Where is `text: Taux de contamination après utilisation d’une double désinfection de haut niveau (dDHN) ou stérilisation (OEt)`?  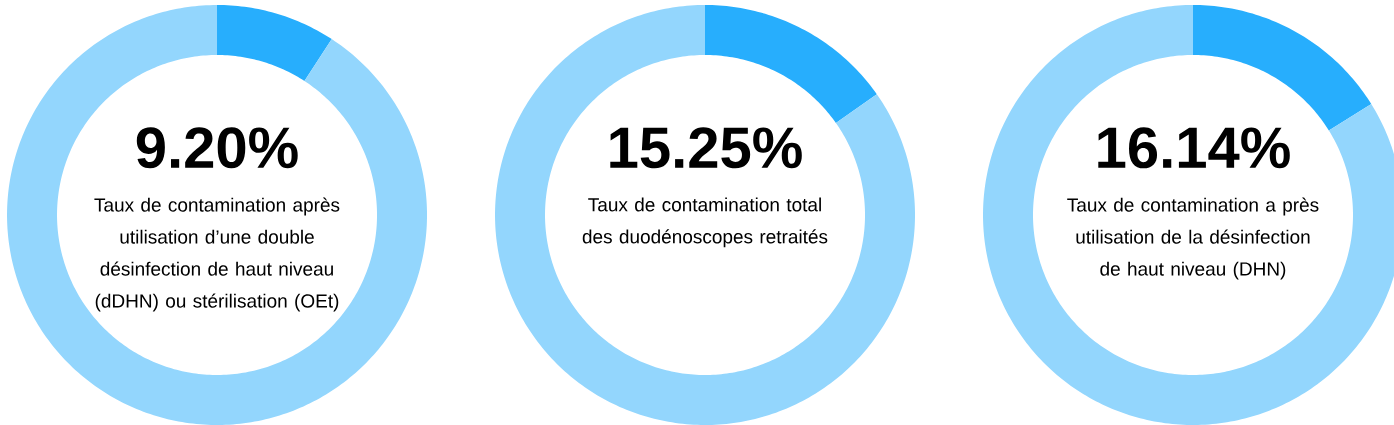 text: Taux de contamination après utilisation d’une double désinfection de haut niveau (dDHN) ou stérilisation (OEt) is located at coordinates (217, 254).